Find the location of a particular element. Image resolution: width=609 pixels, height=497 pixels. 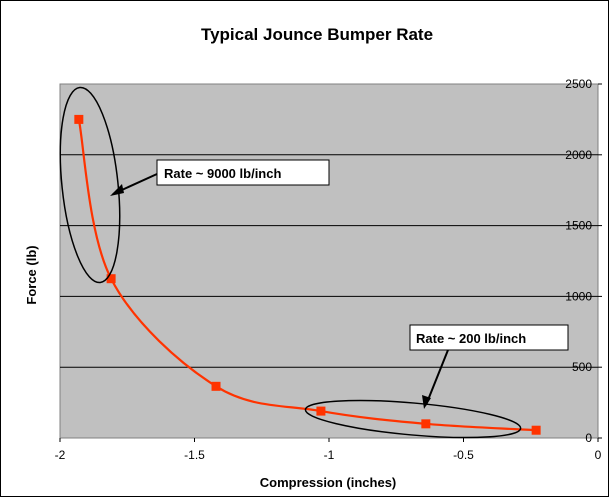

annotation-arrowhead-steep is located at coordinates (117, 190).